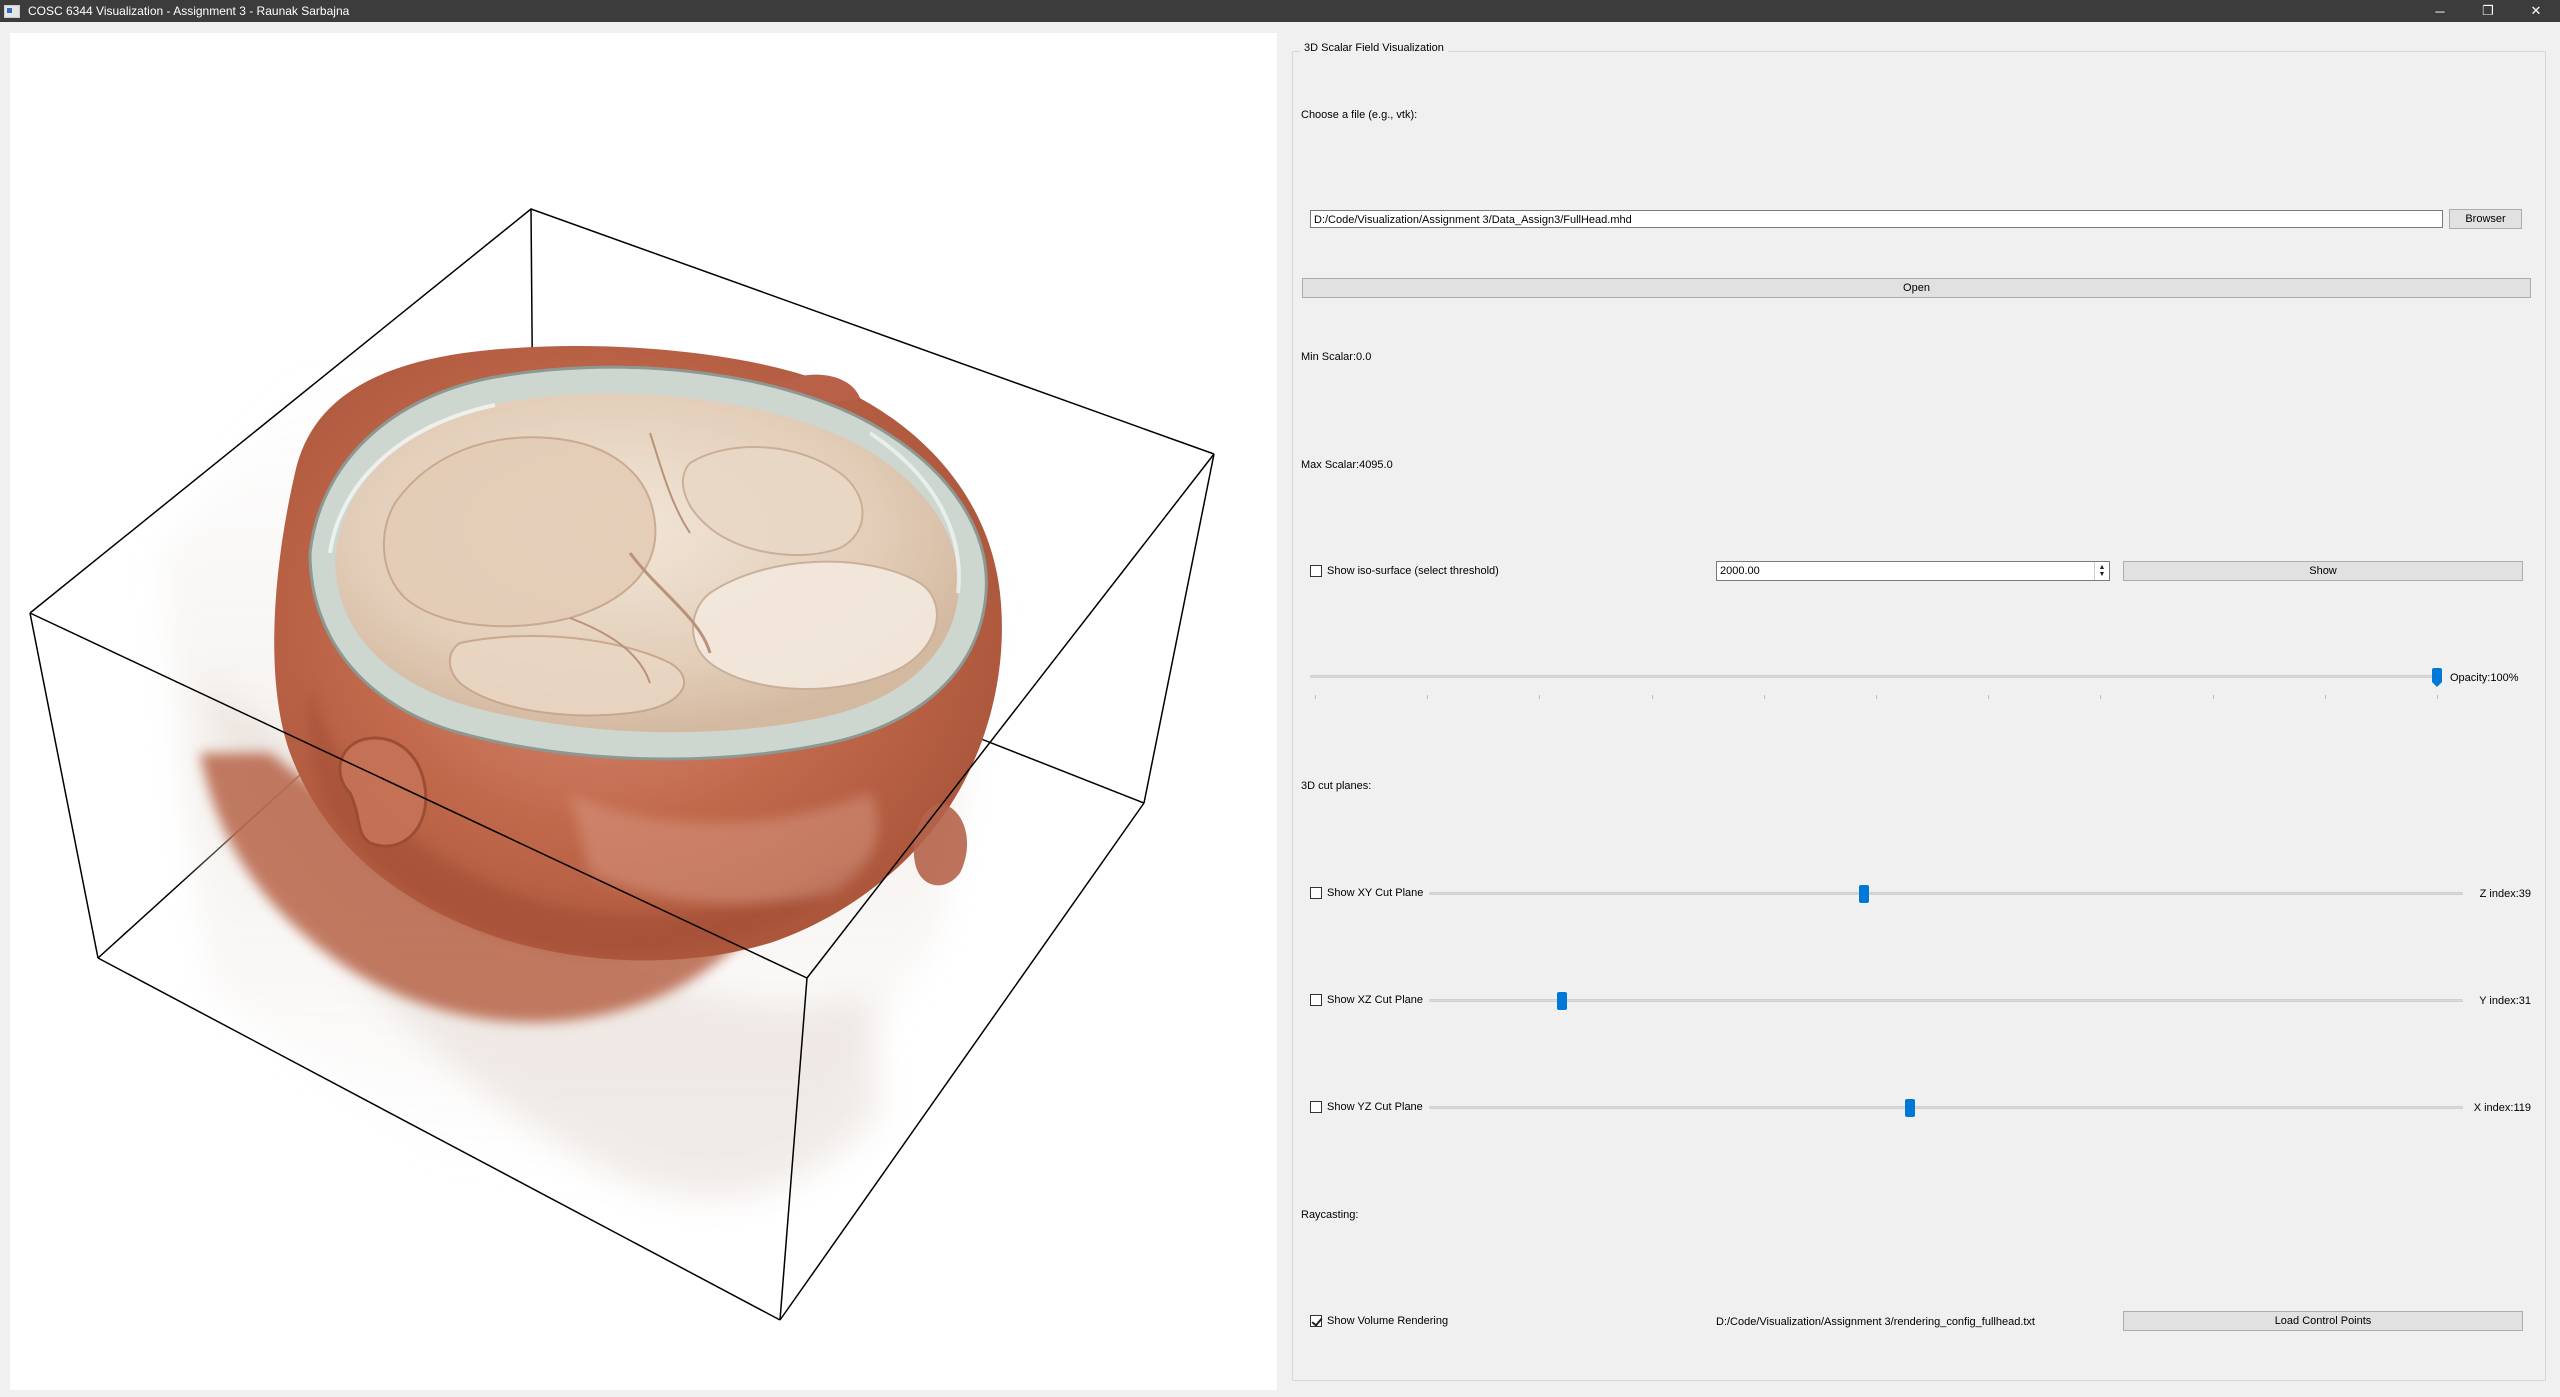  I want to click on close-button: ✕, so click(2536, 10).